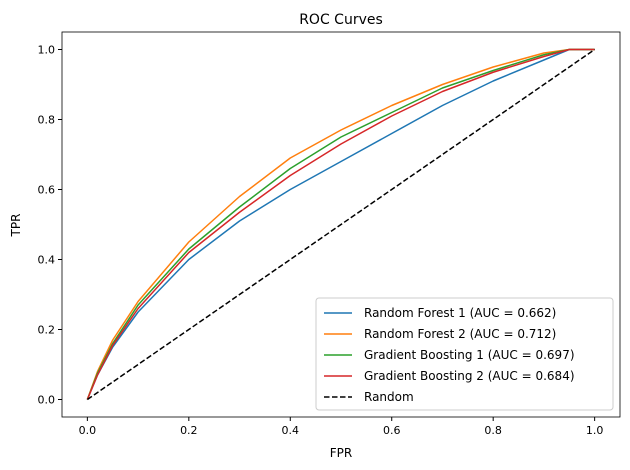  What do you see at coordinates (47, 400) in the screenshot?
I see `y-tick-label: 0.0` at bounding box center [47, 400].